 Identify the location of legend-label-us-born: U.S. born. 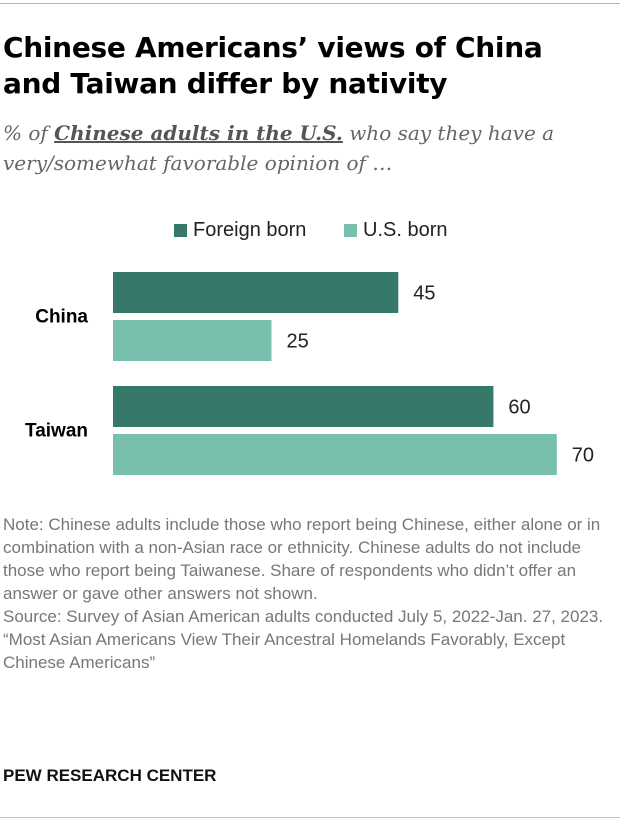
(405, 230).